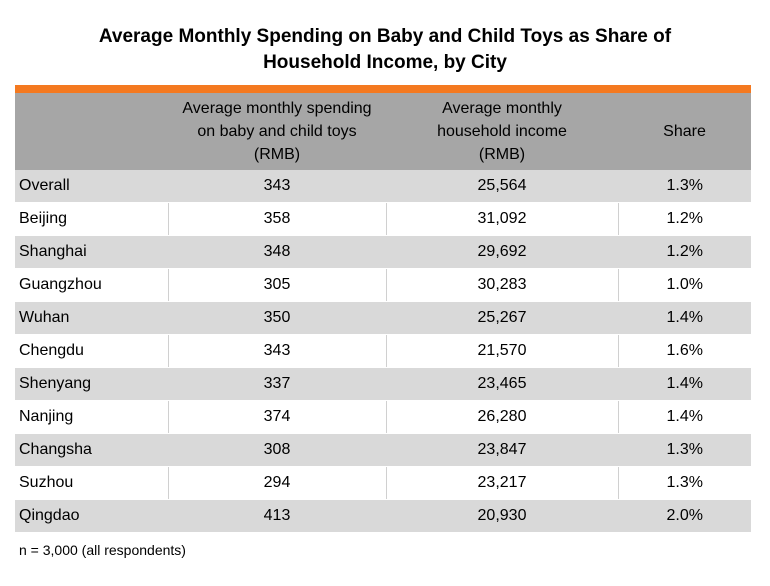 Image resolution: width=770 pixels, height=586 pixels. I want to click on header-income-line: household income, so click(502, 131).